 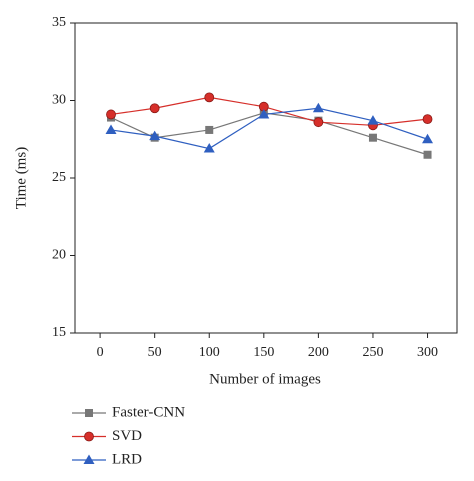 I want to click on x-tick-label: 300, so click(x=427, y=352).